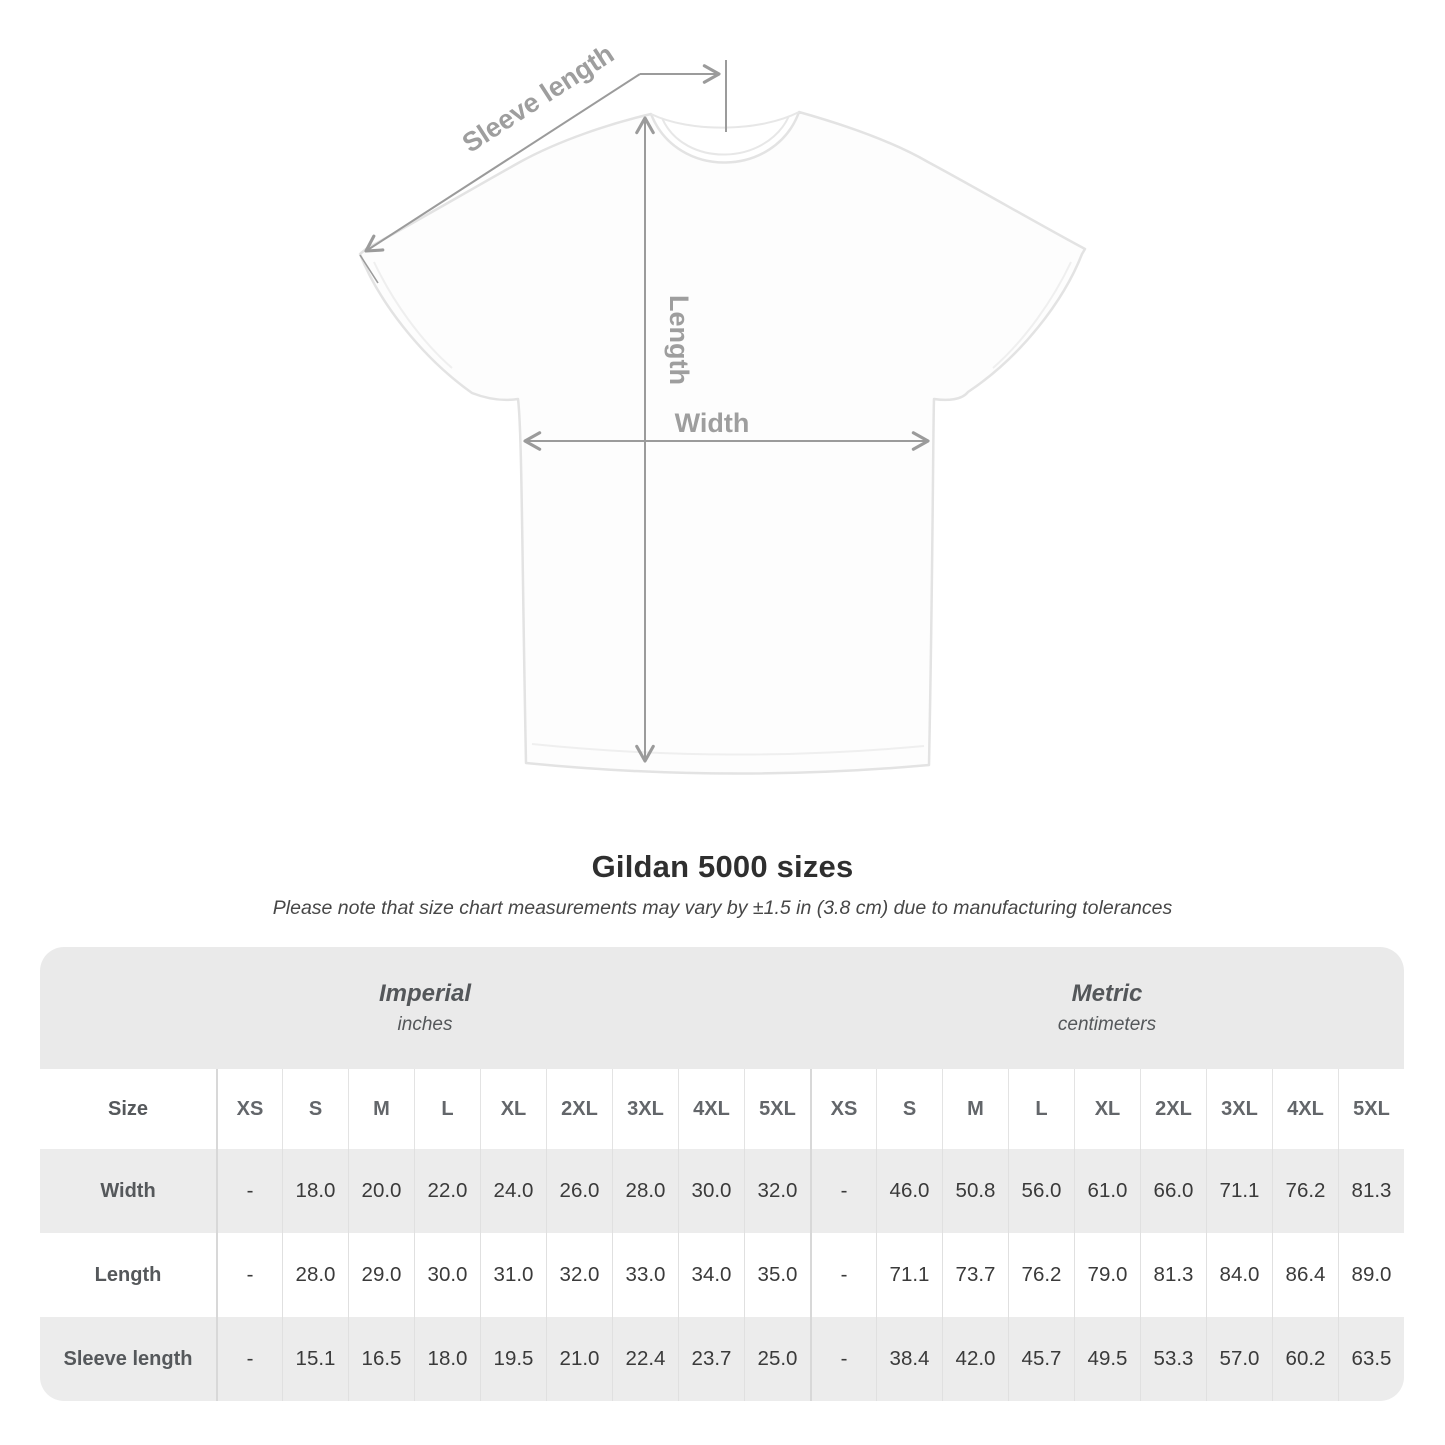 Image resolution: width=1445 pixels, height=1445 pixels. What do you see at coordinates (425, 1024) in the screenshot?
I see `imperial-unit: inches` at bounding box center [425, 1024].